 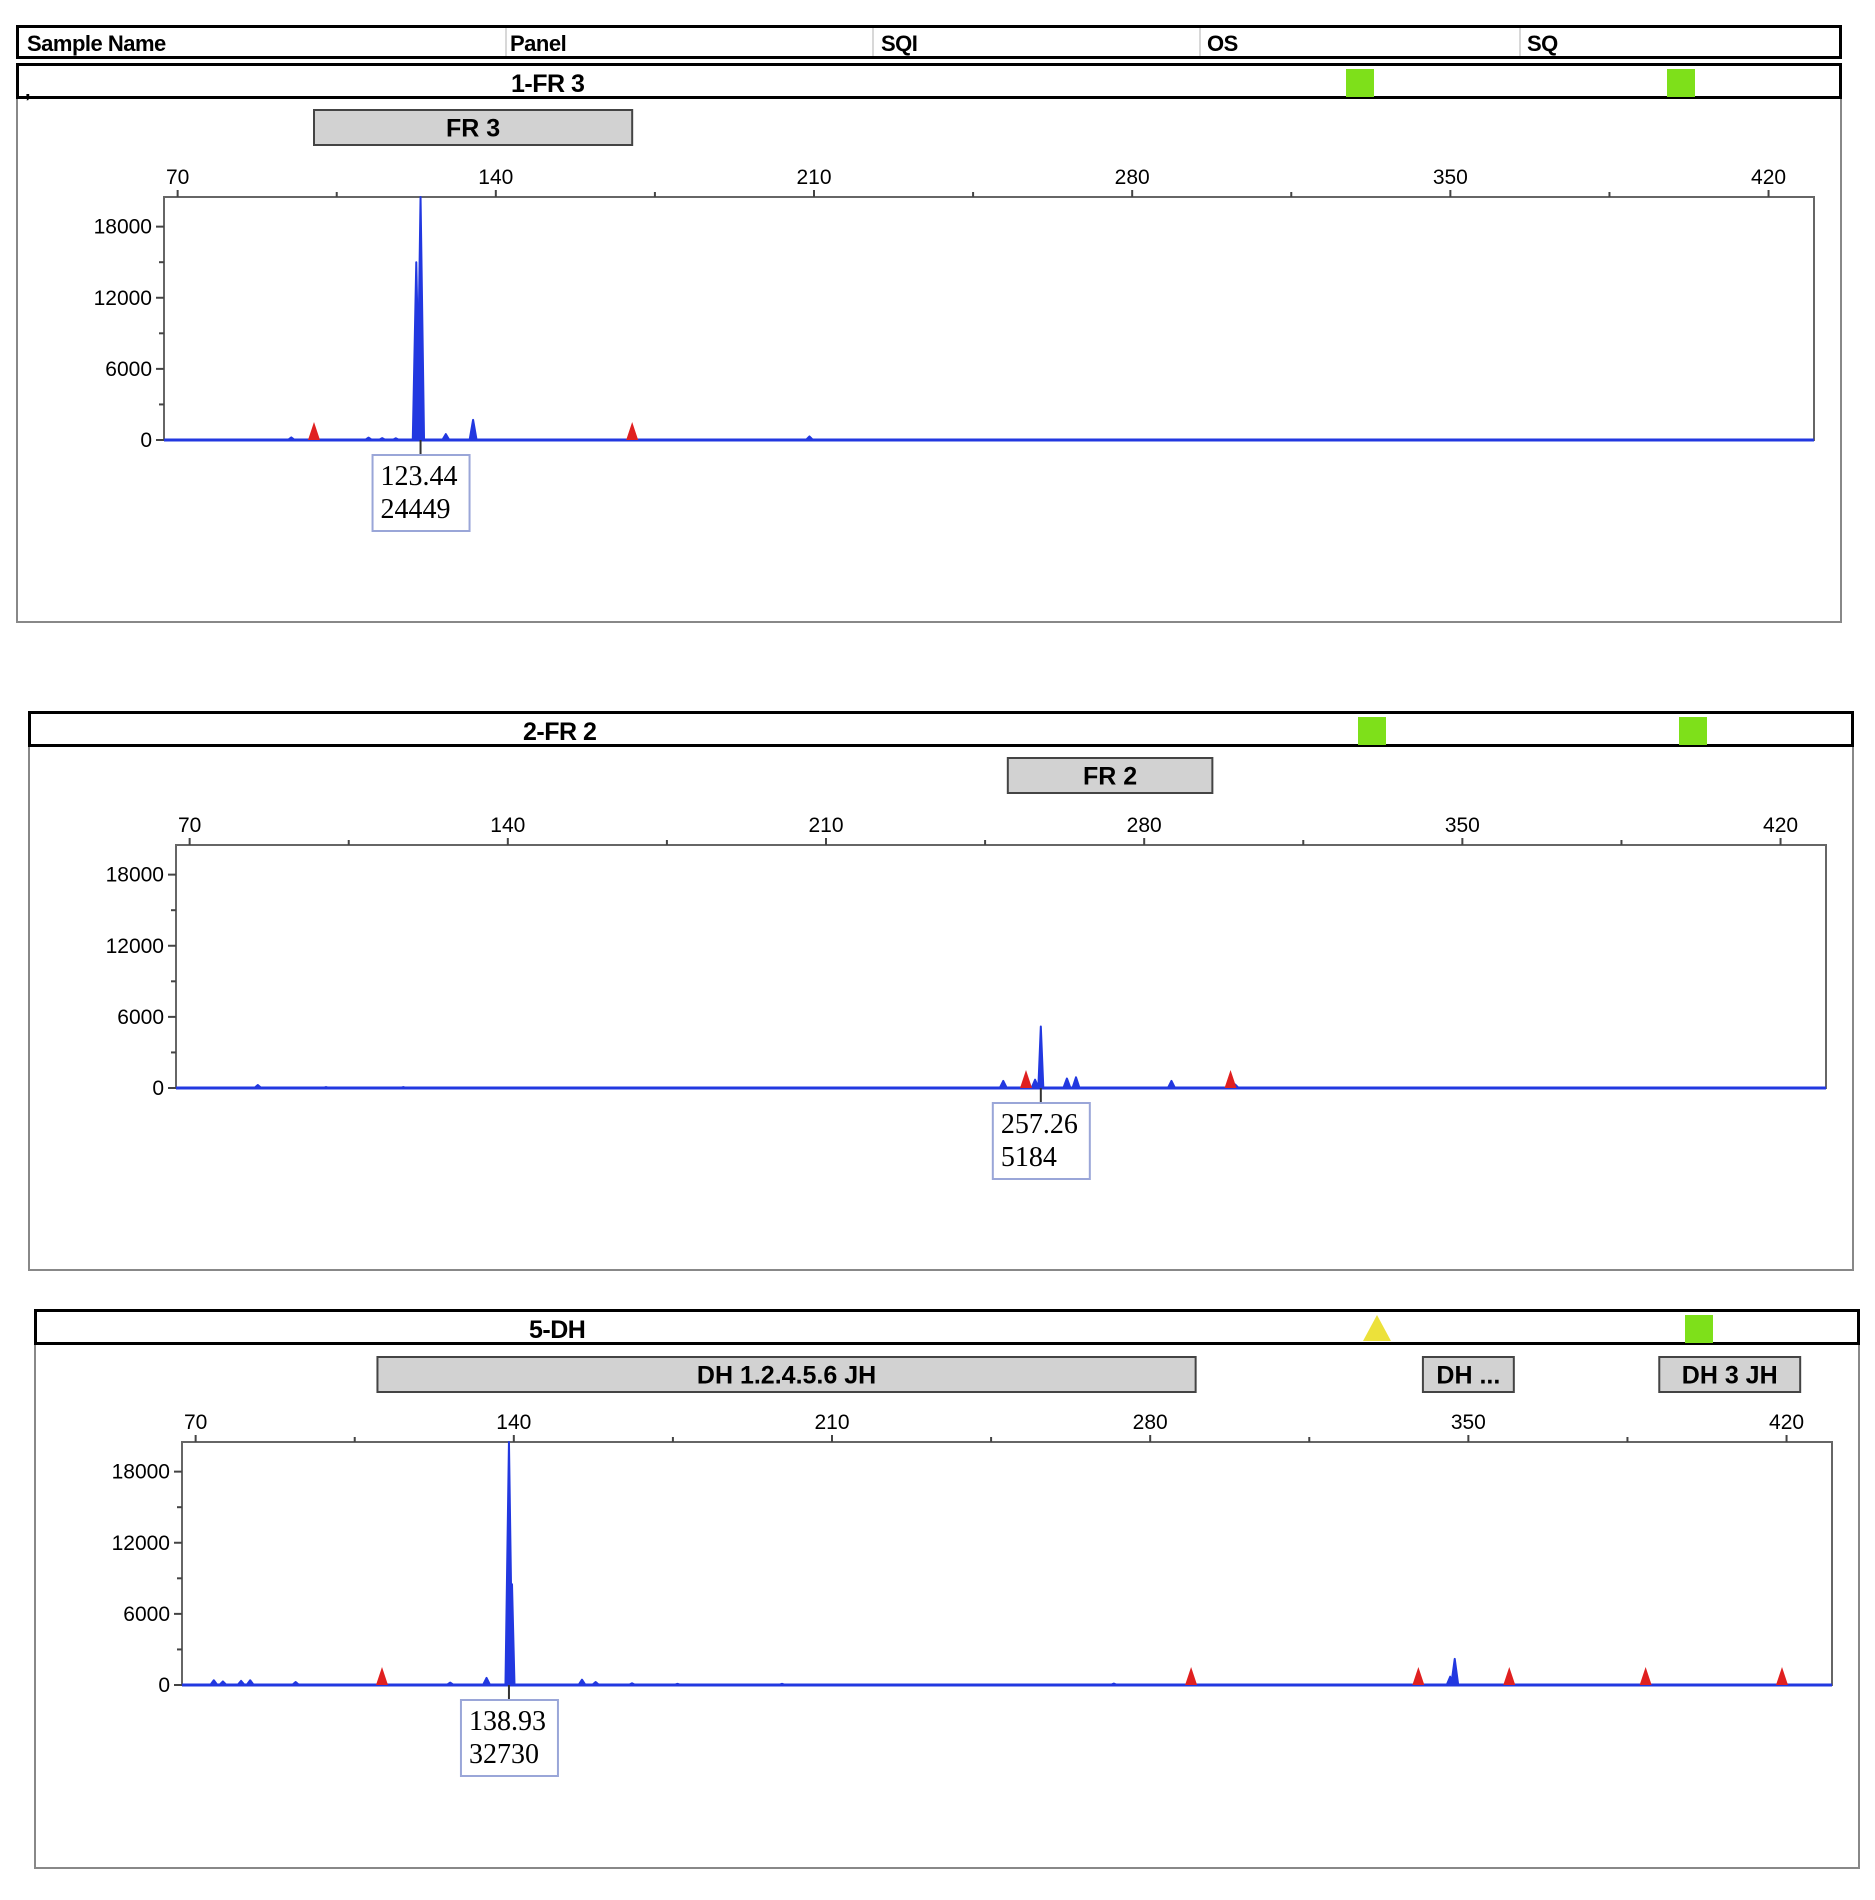 What do you see at coordinates (929, 82) in the screenshot?
I see `sample-row-fr3: , 1-FR 3` at bounding box center [929, 82].